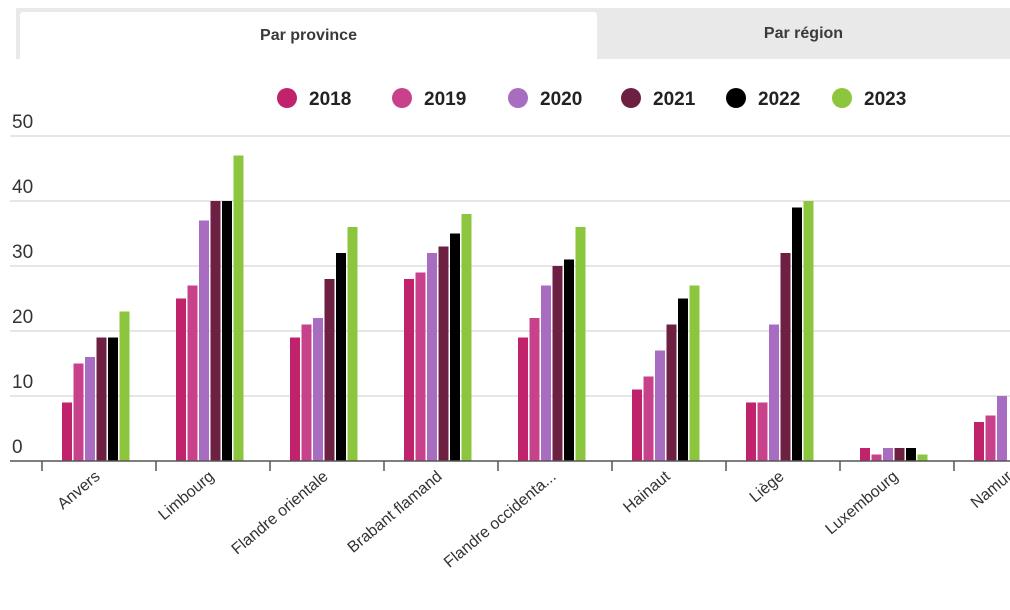 The height and width of the screenshot is (610, 1010). I want to click on x-tick-label: Namur, so click(989, 490).